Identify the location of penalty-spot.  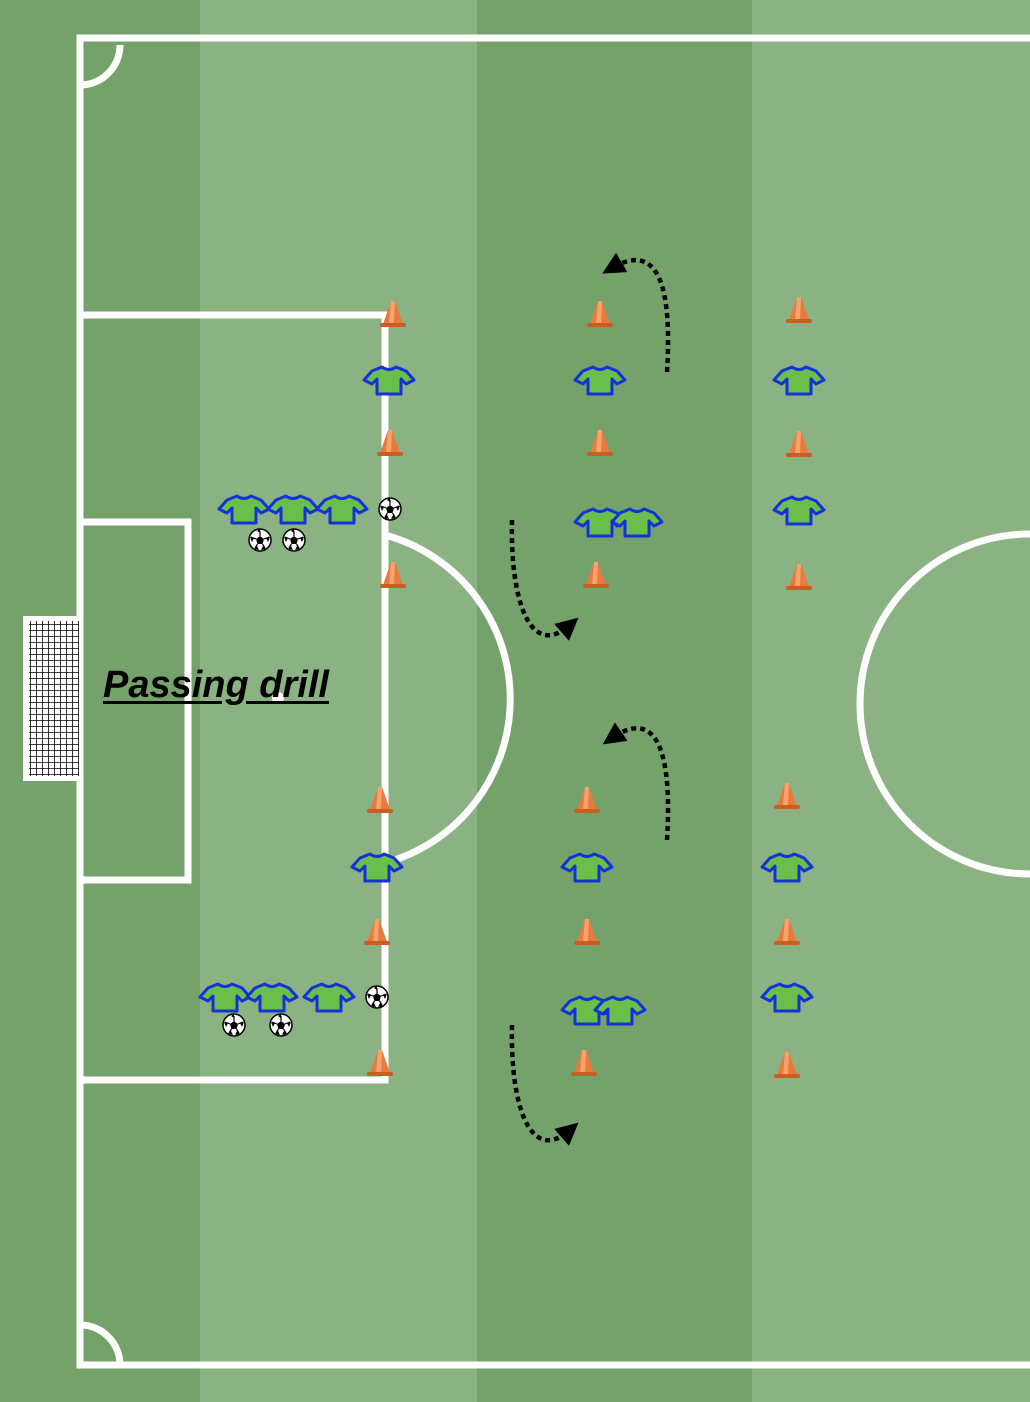
(278, 698).